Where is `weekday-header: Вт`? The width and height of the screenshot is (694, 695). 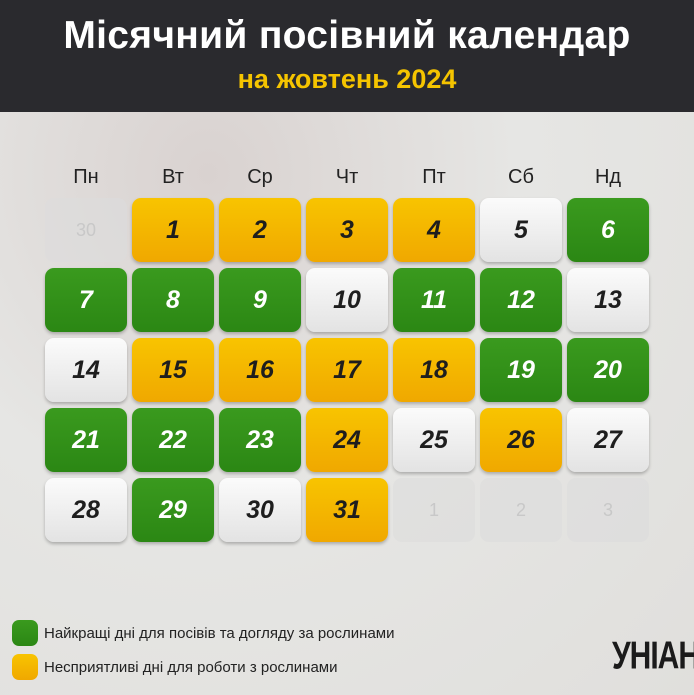
weekday-header: Вт is located at coordinates (173, 177).